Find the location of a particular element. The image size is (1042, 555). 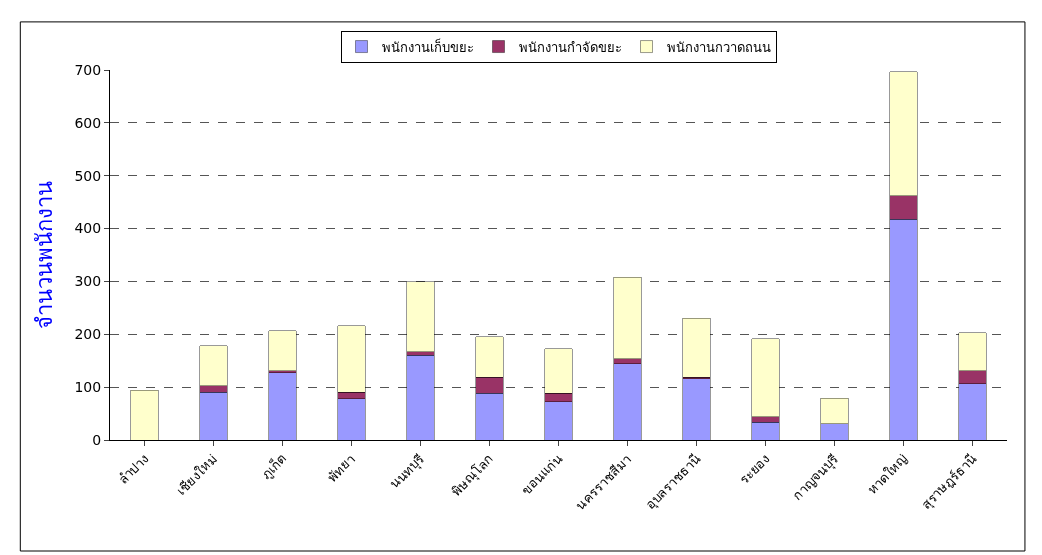

y-tick-label: 300 is located at coordinates (88, 281).